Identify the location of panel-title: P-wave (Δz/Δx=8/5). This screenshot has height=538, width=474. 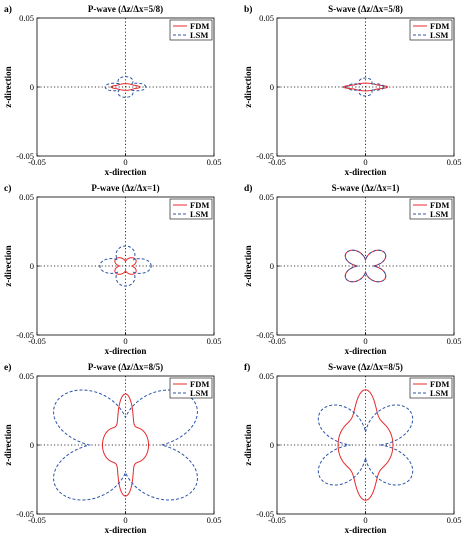
(125, 367).